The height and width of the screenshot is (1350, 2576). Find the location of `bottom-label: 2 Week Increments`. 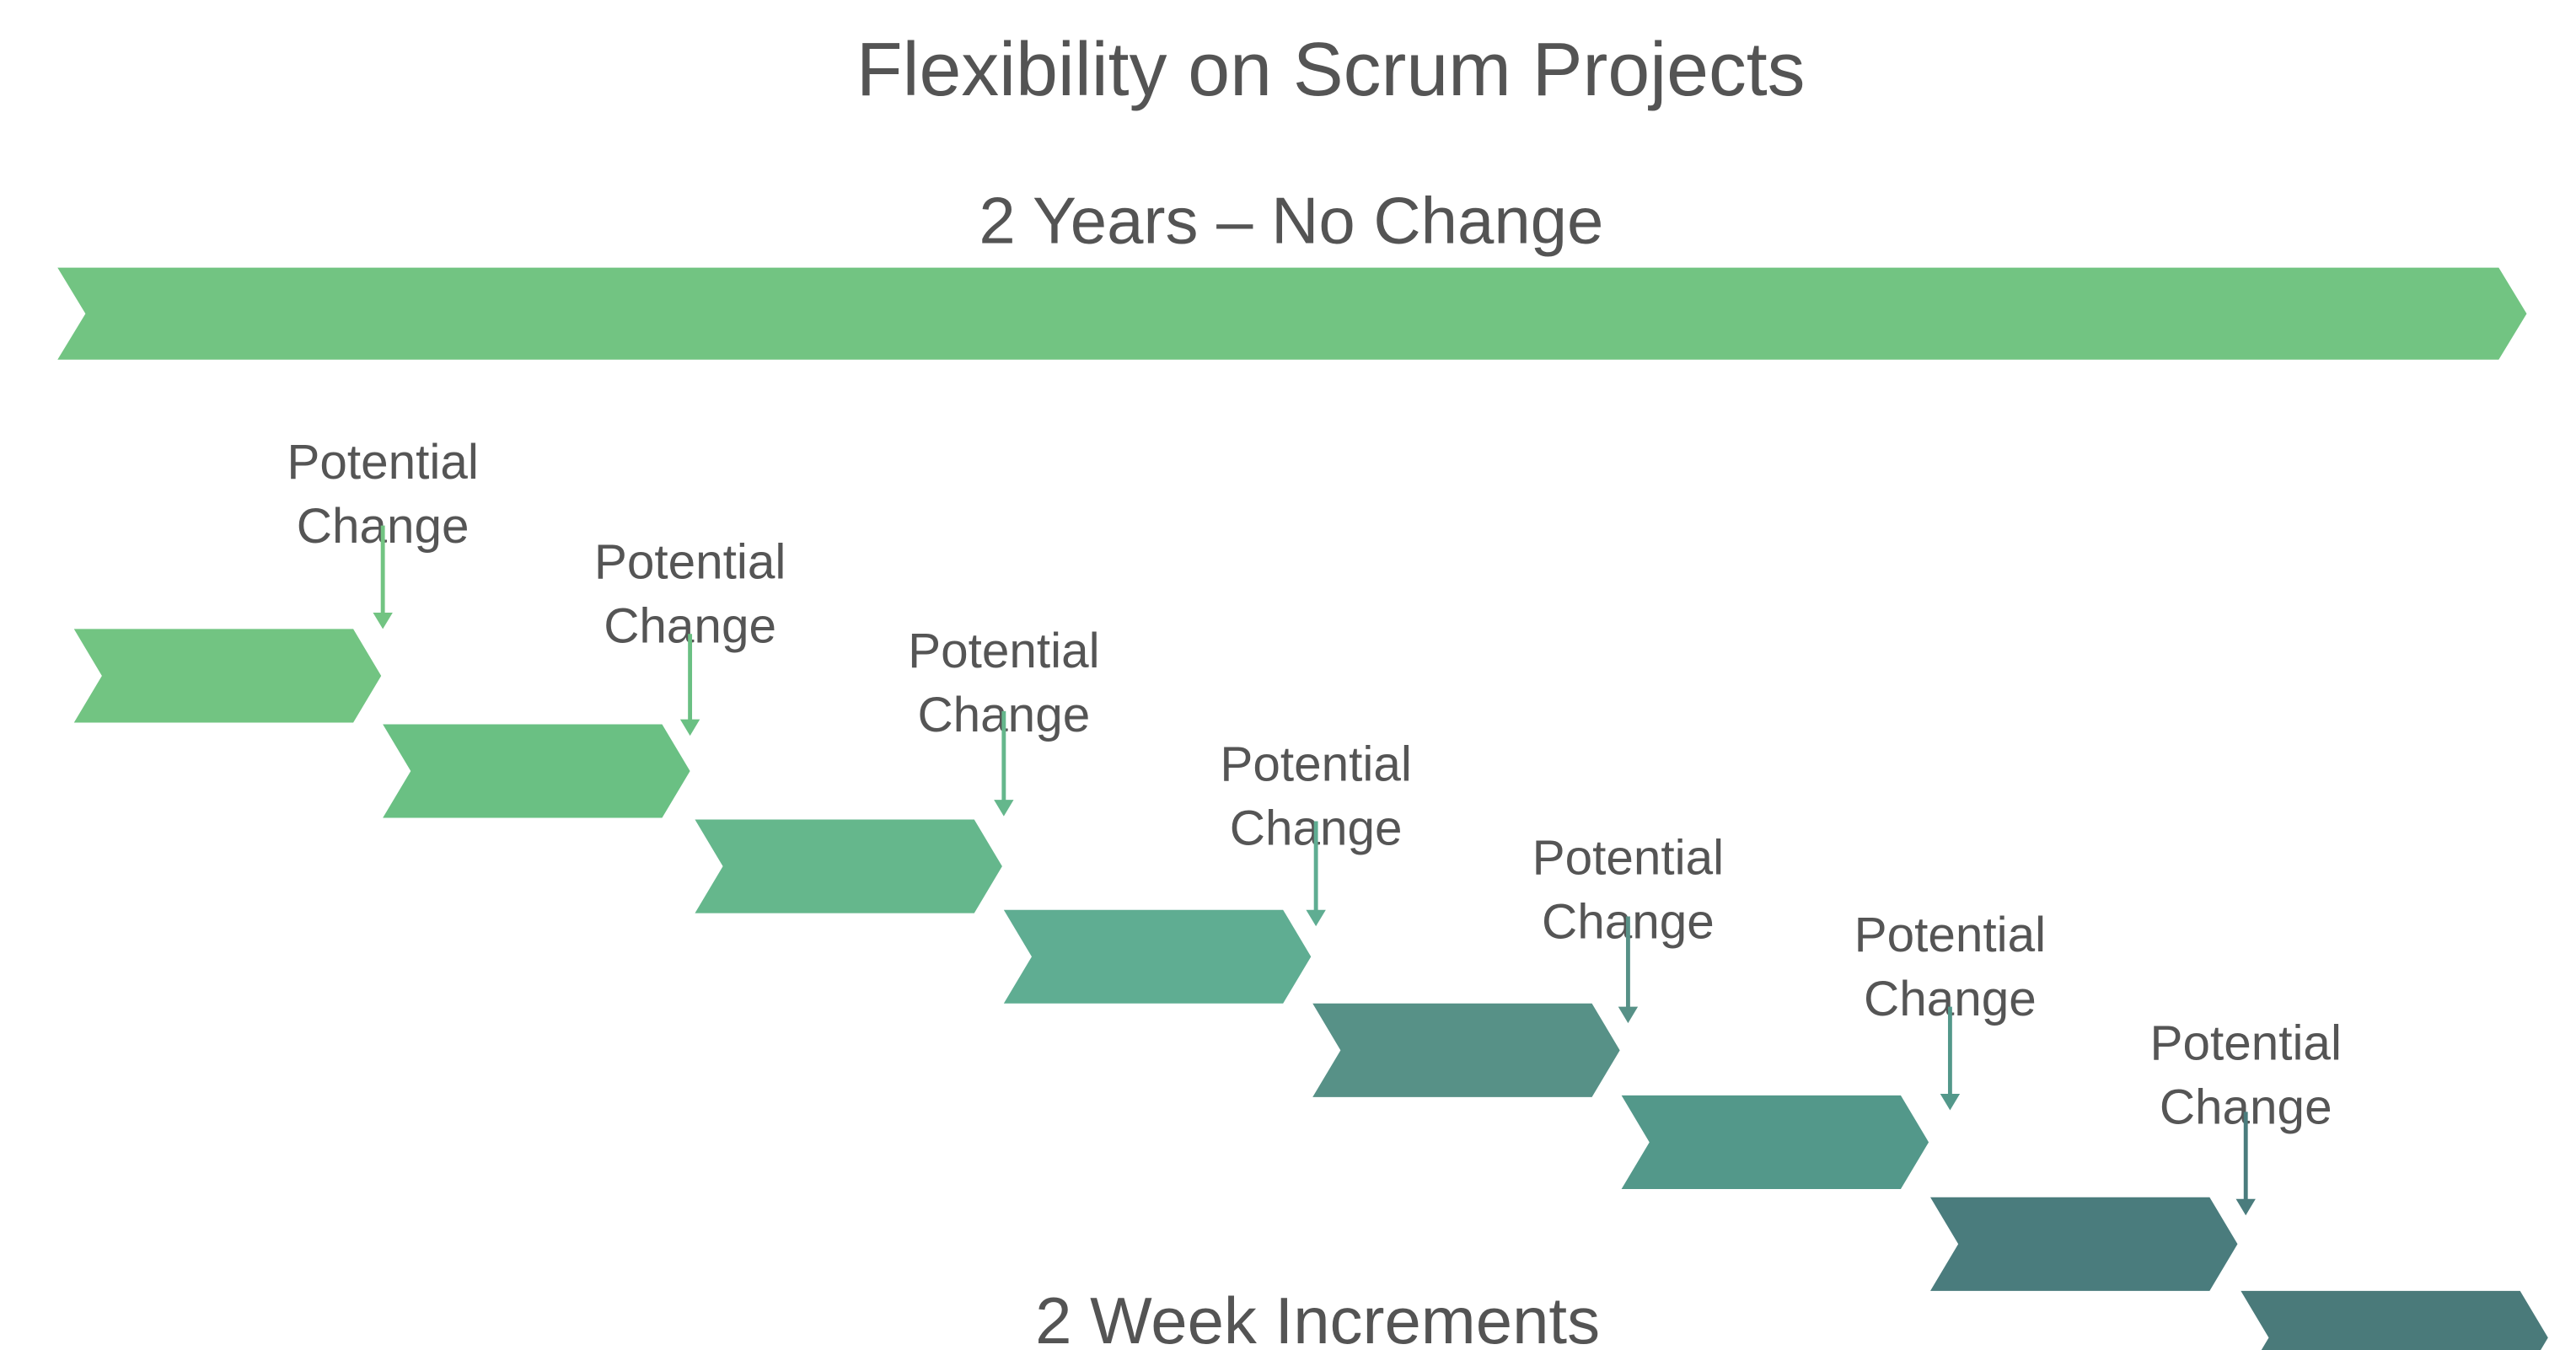

bottom-label: 2 Week Increments is located at coordinates (1317, 1317).